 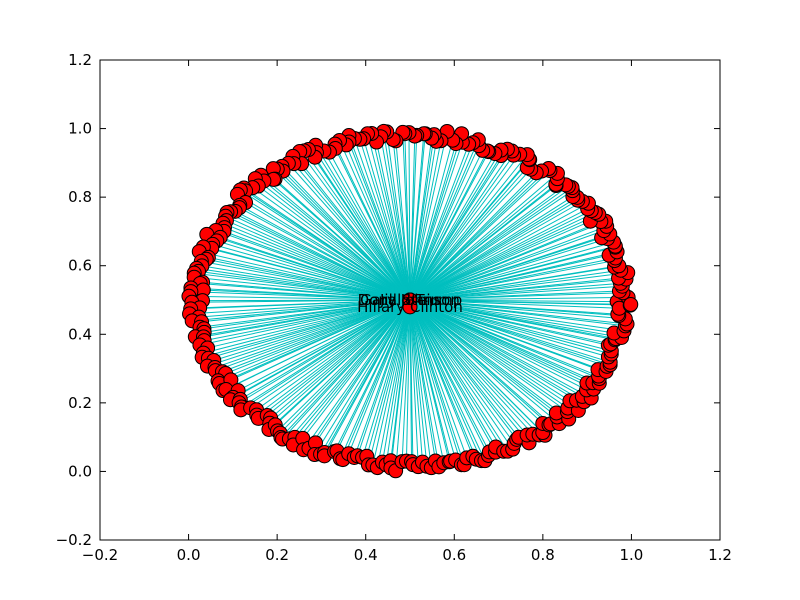 I want to click on x-tick-label-1: 0.0, so click(x=189, y=555).